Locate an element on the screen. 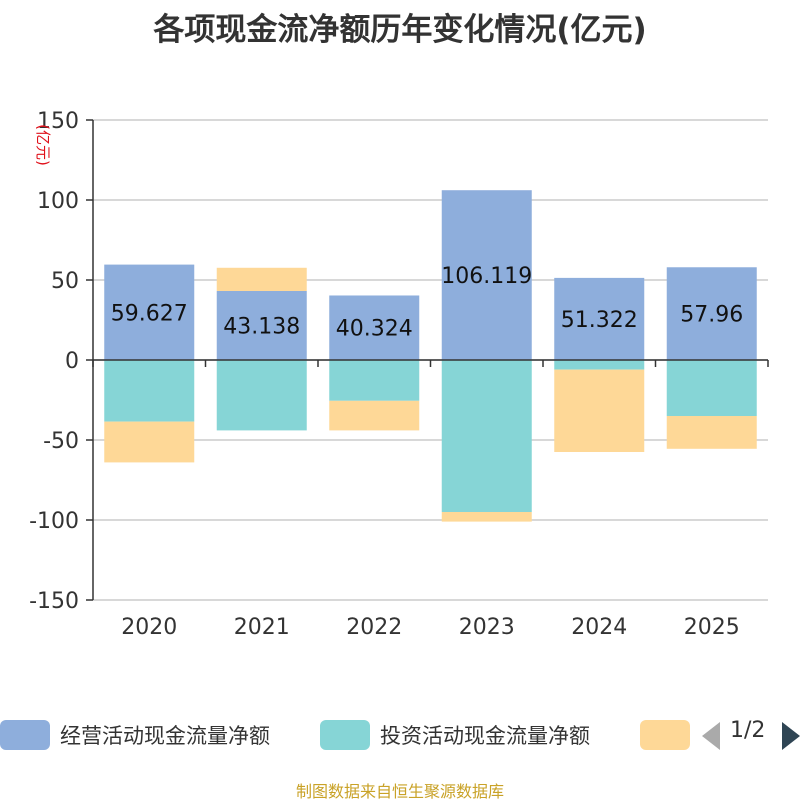 The image size is (800, 802). x-tick-label-2022: 2022 is located at coordinates (374, 627).